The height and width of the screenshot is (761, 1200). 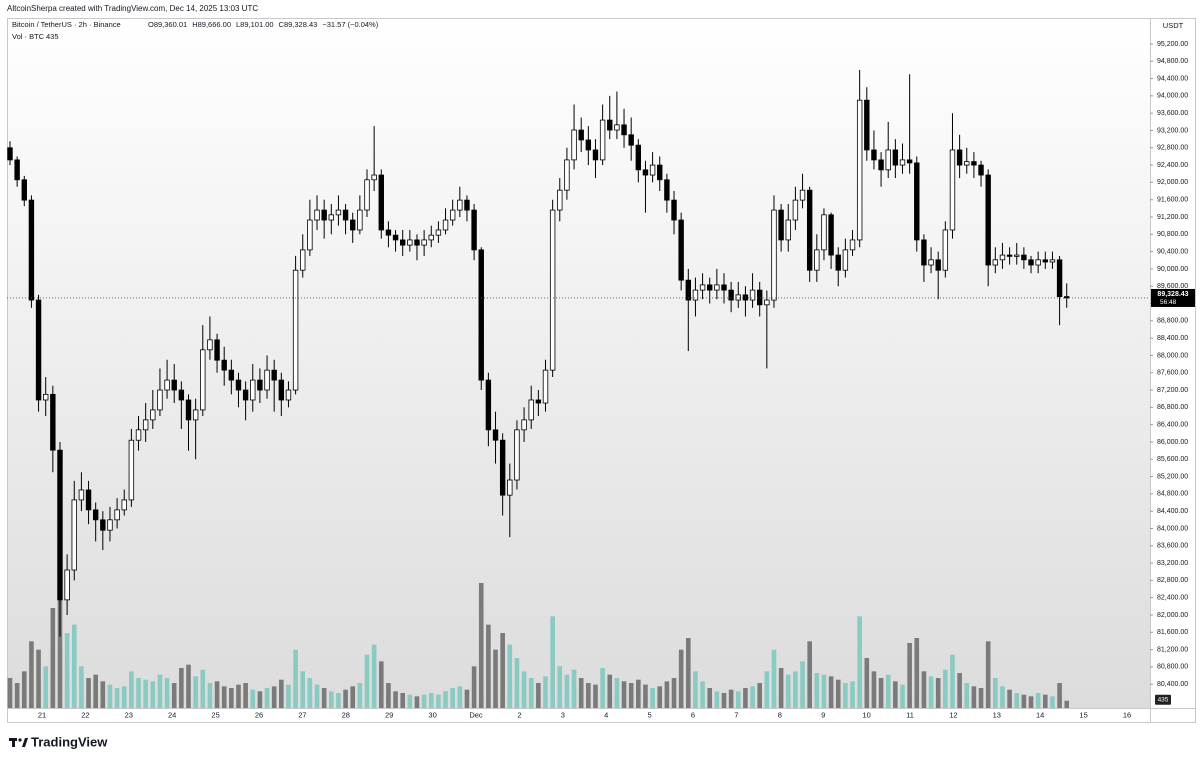 I want to click on x-tick-label: Dec, so click(x=476, y=714).